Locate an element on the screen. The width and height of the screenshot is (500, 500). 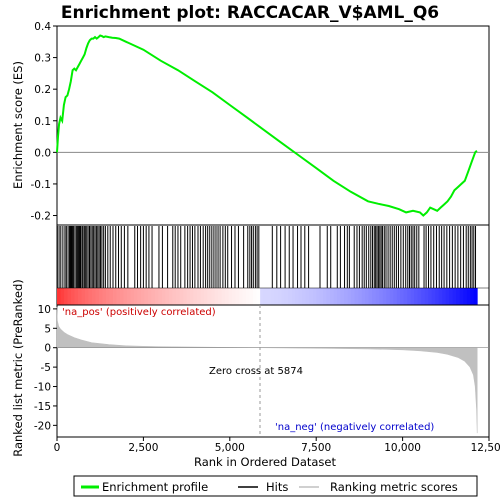
metric-y-tick-label: 0 is located at coordinates (47, 349).